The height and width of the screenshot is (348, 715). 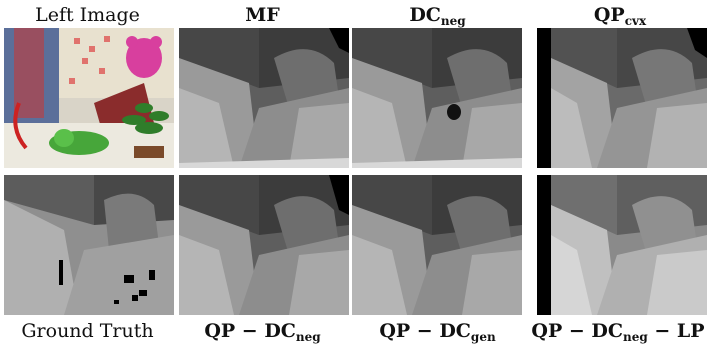 I want to click on footer-qp-dc-neg-sub: neg, so click(x=308, y=337).